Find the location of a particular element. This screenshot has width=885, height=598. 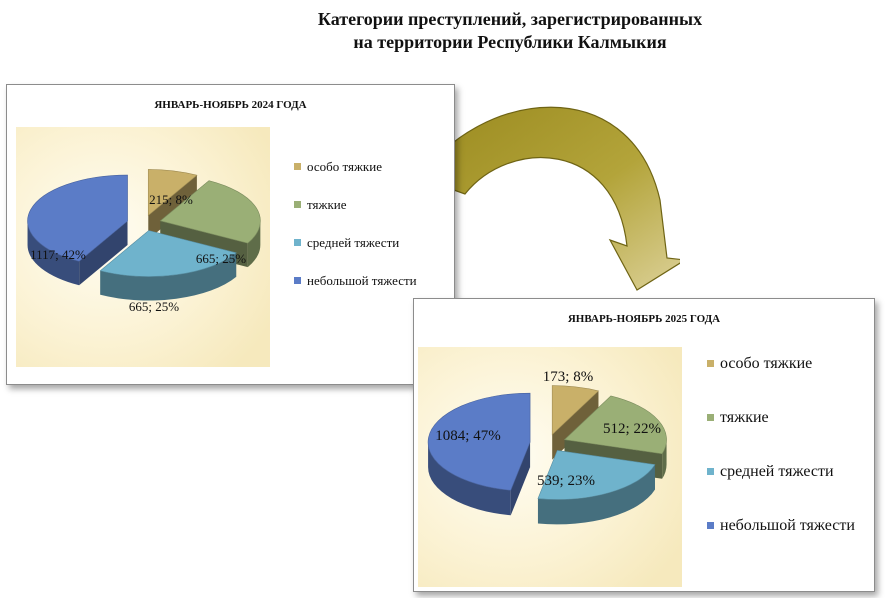

plot-area-2025: 173; 8% 512; 22% 539; 23% 1084; 47% is located at coordinates (550, 467).